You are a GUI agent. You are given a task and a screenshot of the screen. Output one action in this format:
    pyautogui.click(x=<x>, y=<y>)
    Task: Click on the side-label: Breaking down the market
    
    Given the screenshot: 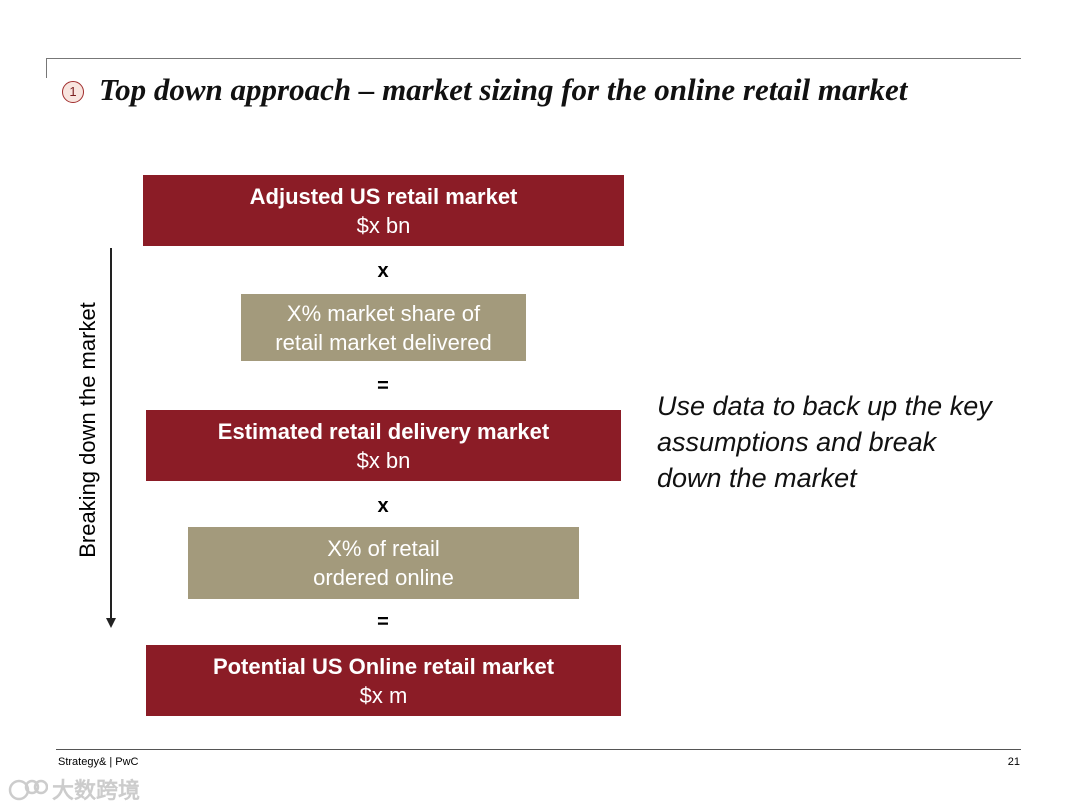 What is the action you would take?
    pyautogui.click(x=87, y=430)
    